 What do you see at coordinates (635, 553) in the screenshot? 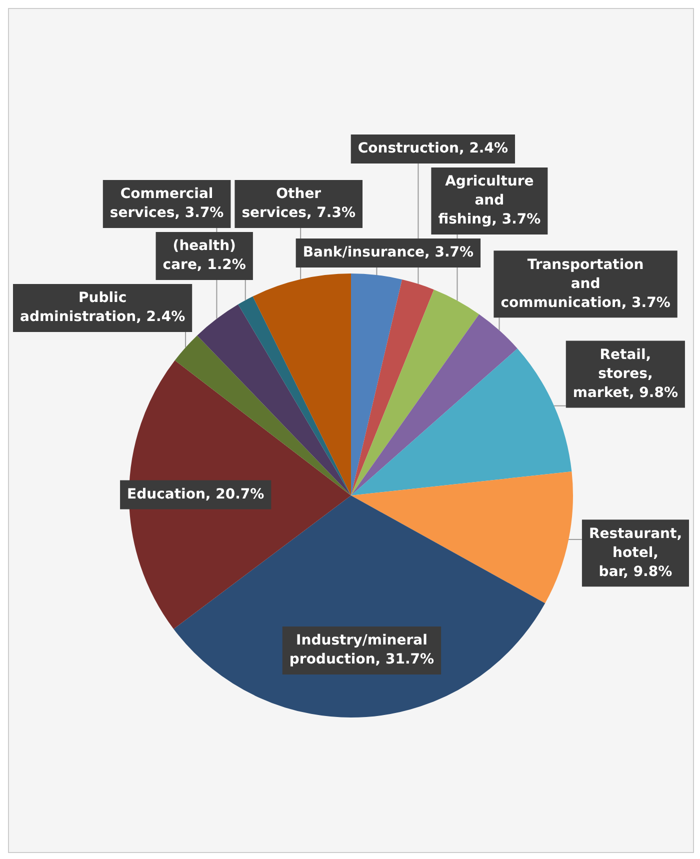
I see `slice-label: Restaurant, hotel, bar, 9.8%` at bounding box center [635, 553].